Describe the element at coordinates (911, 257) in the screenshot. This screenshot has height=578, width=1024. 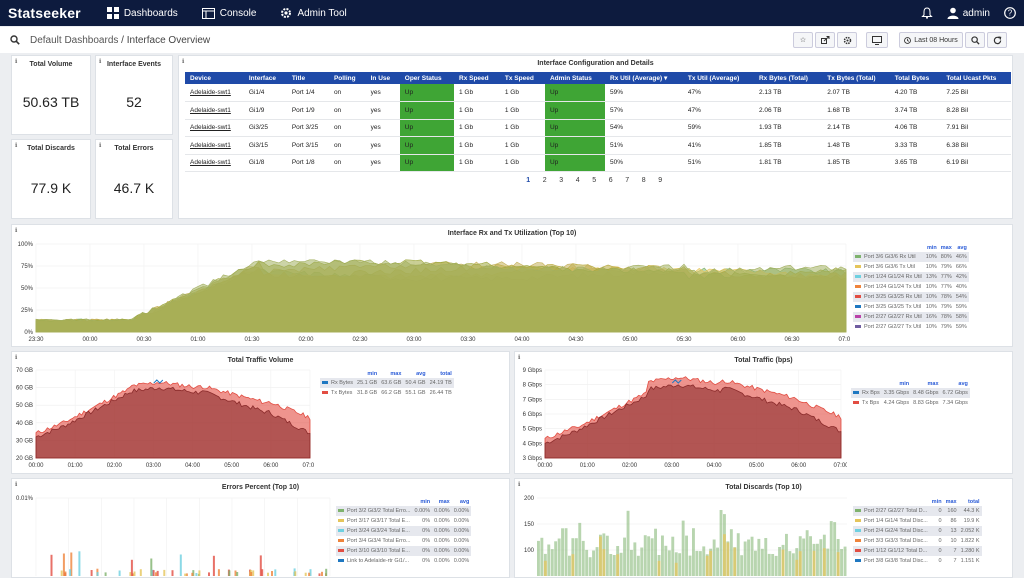
I see `legend-item: Port 3/6 Gi3/6 Rx Util 10% 80% 46%` at that location.